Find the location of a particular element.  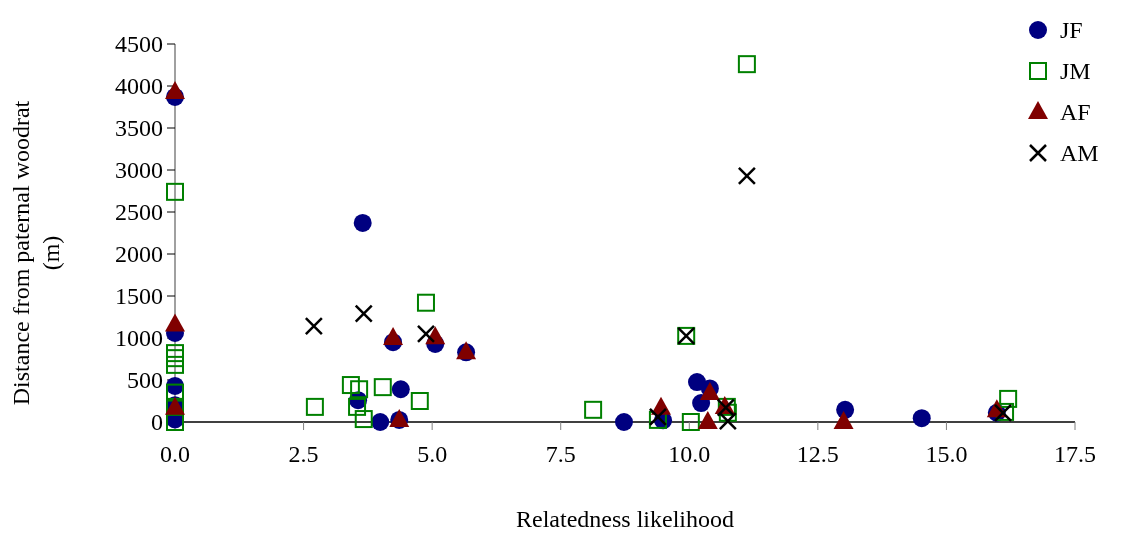

y-tick-label: 4000 is located at coordinates (139, 86).